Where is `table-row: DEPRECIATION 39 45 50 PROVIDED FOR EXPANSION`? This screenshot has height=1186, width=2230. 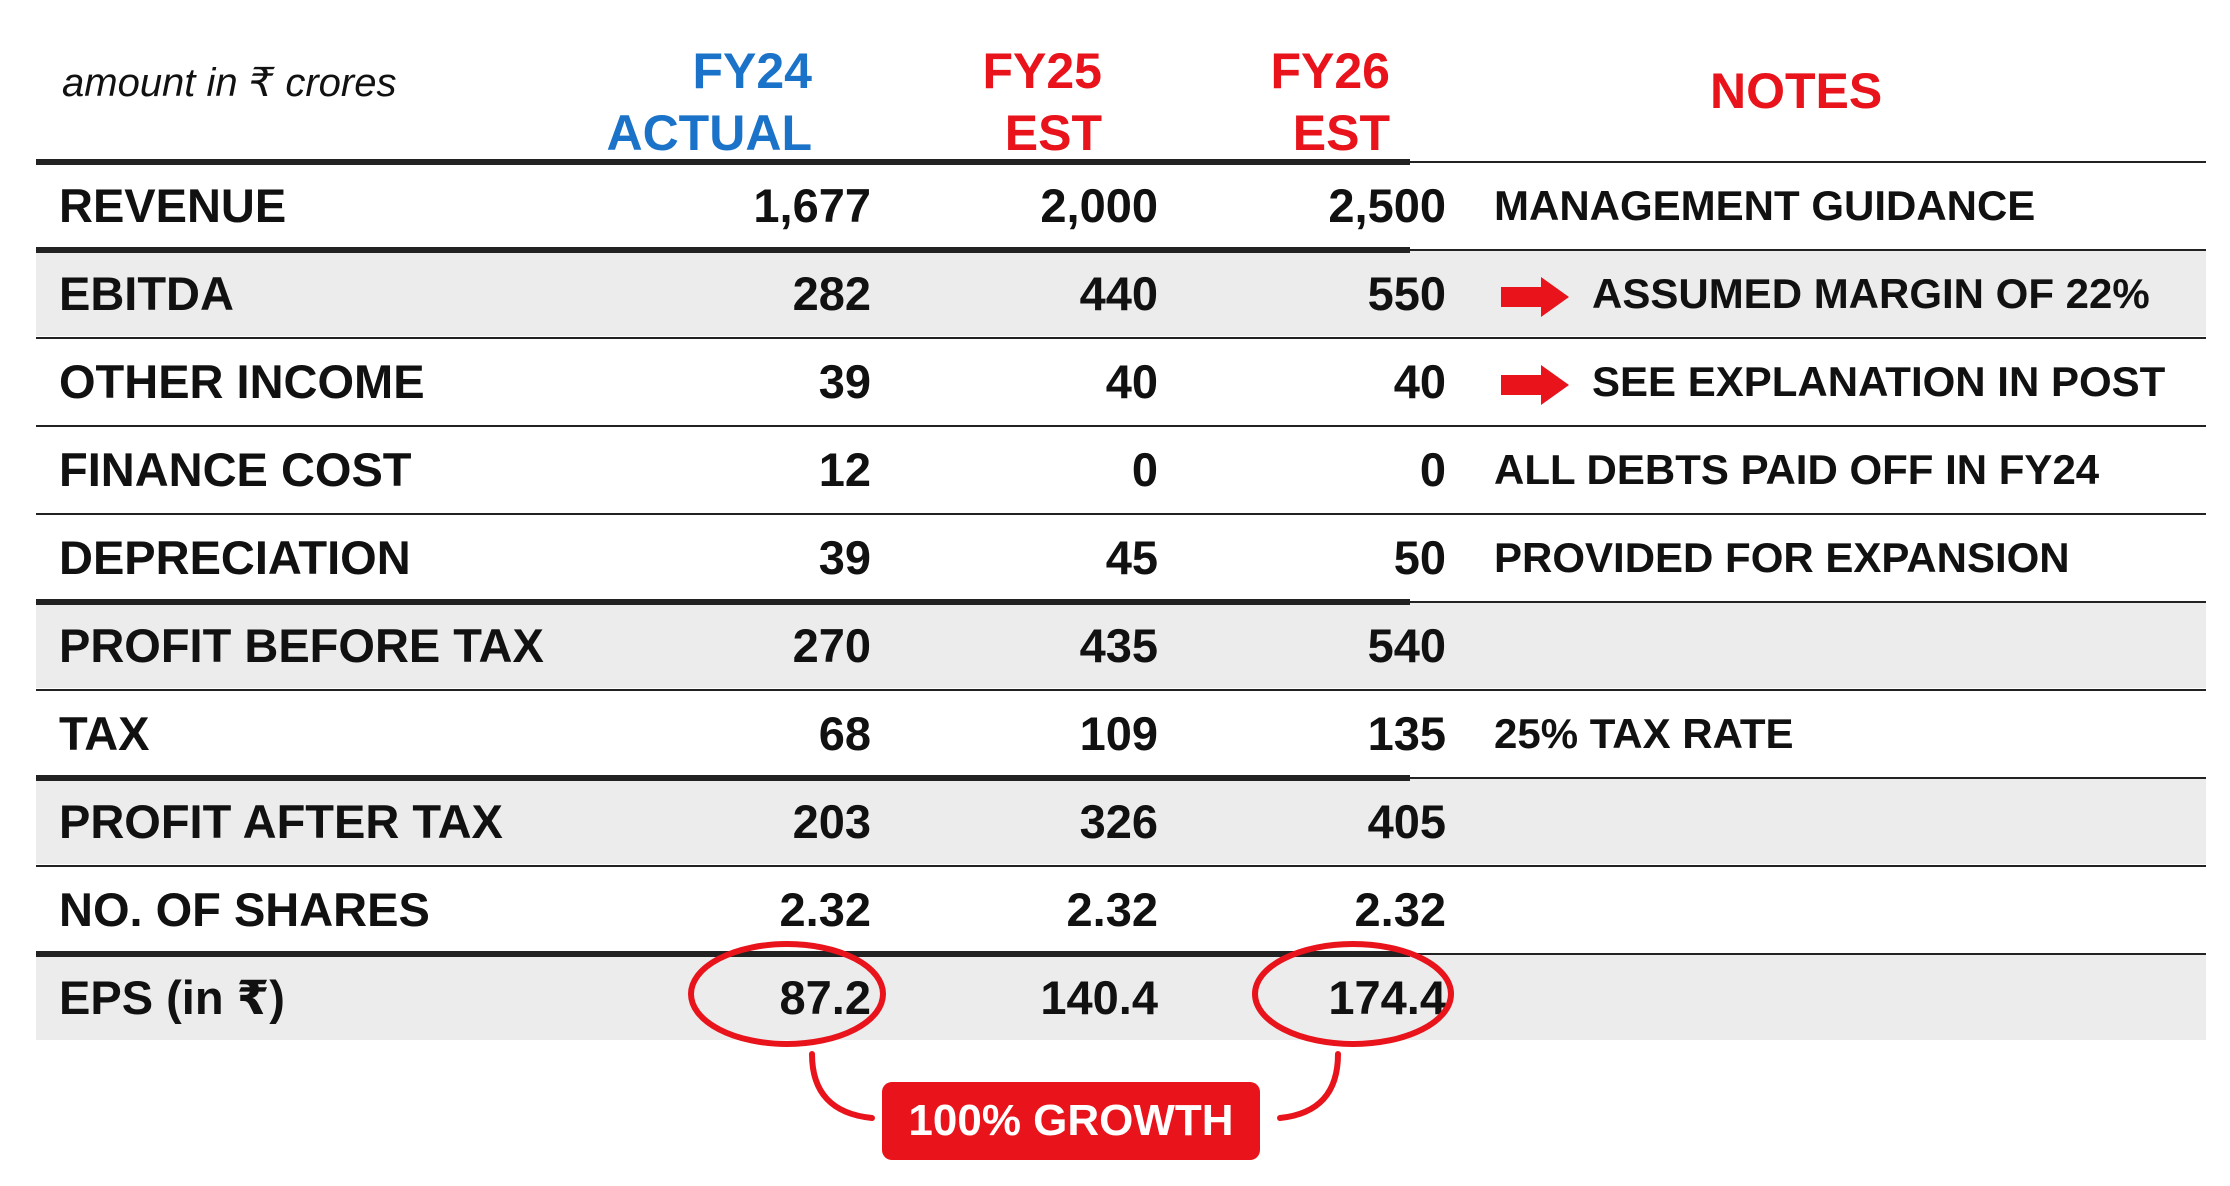 table-row: DEPRECIATION 39 45 50 PROVIDED FOR EXPANSION is located at coordinates (1121, 557).